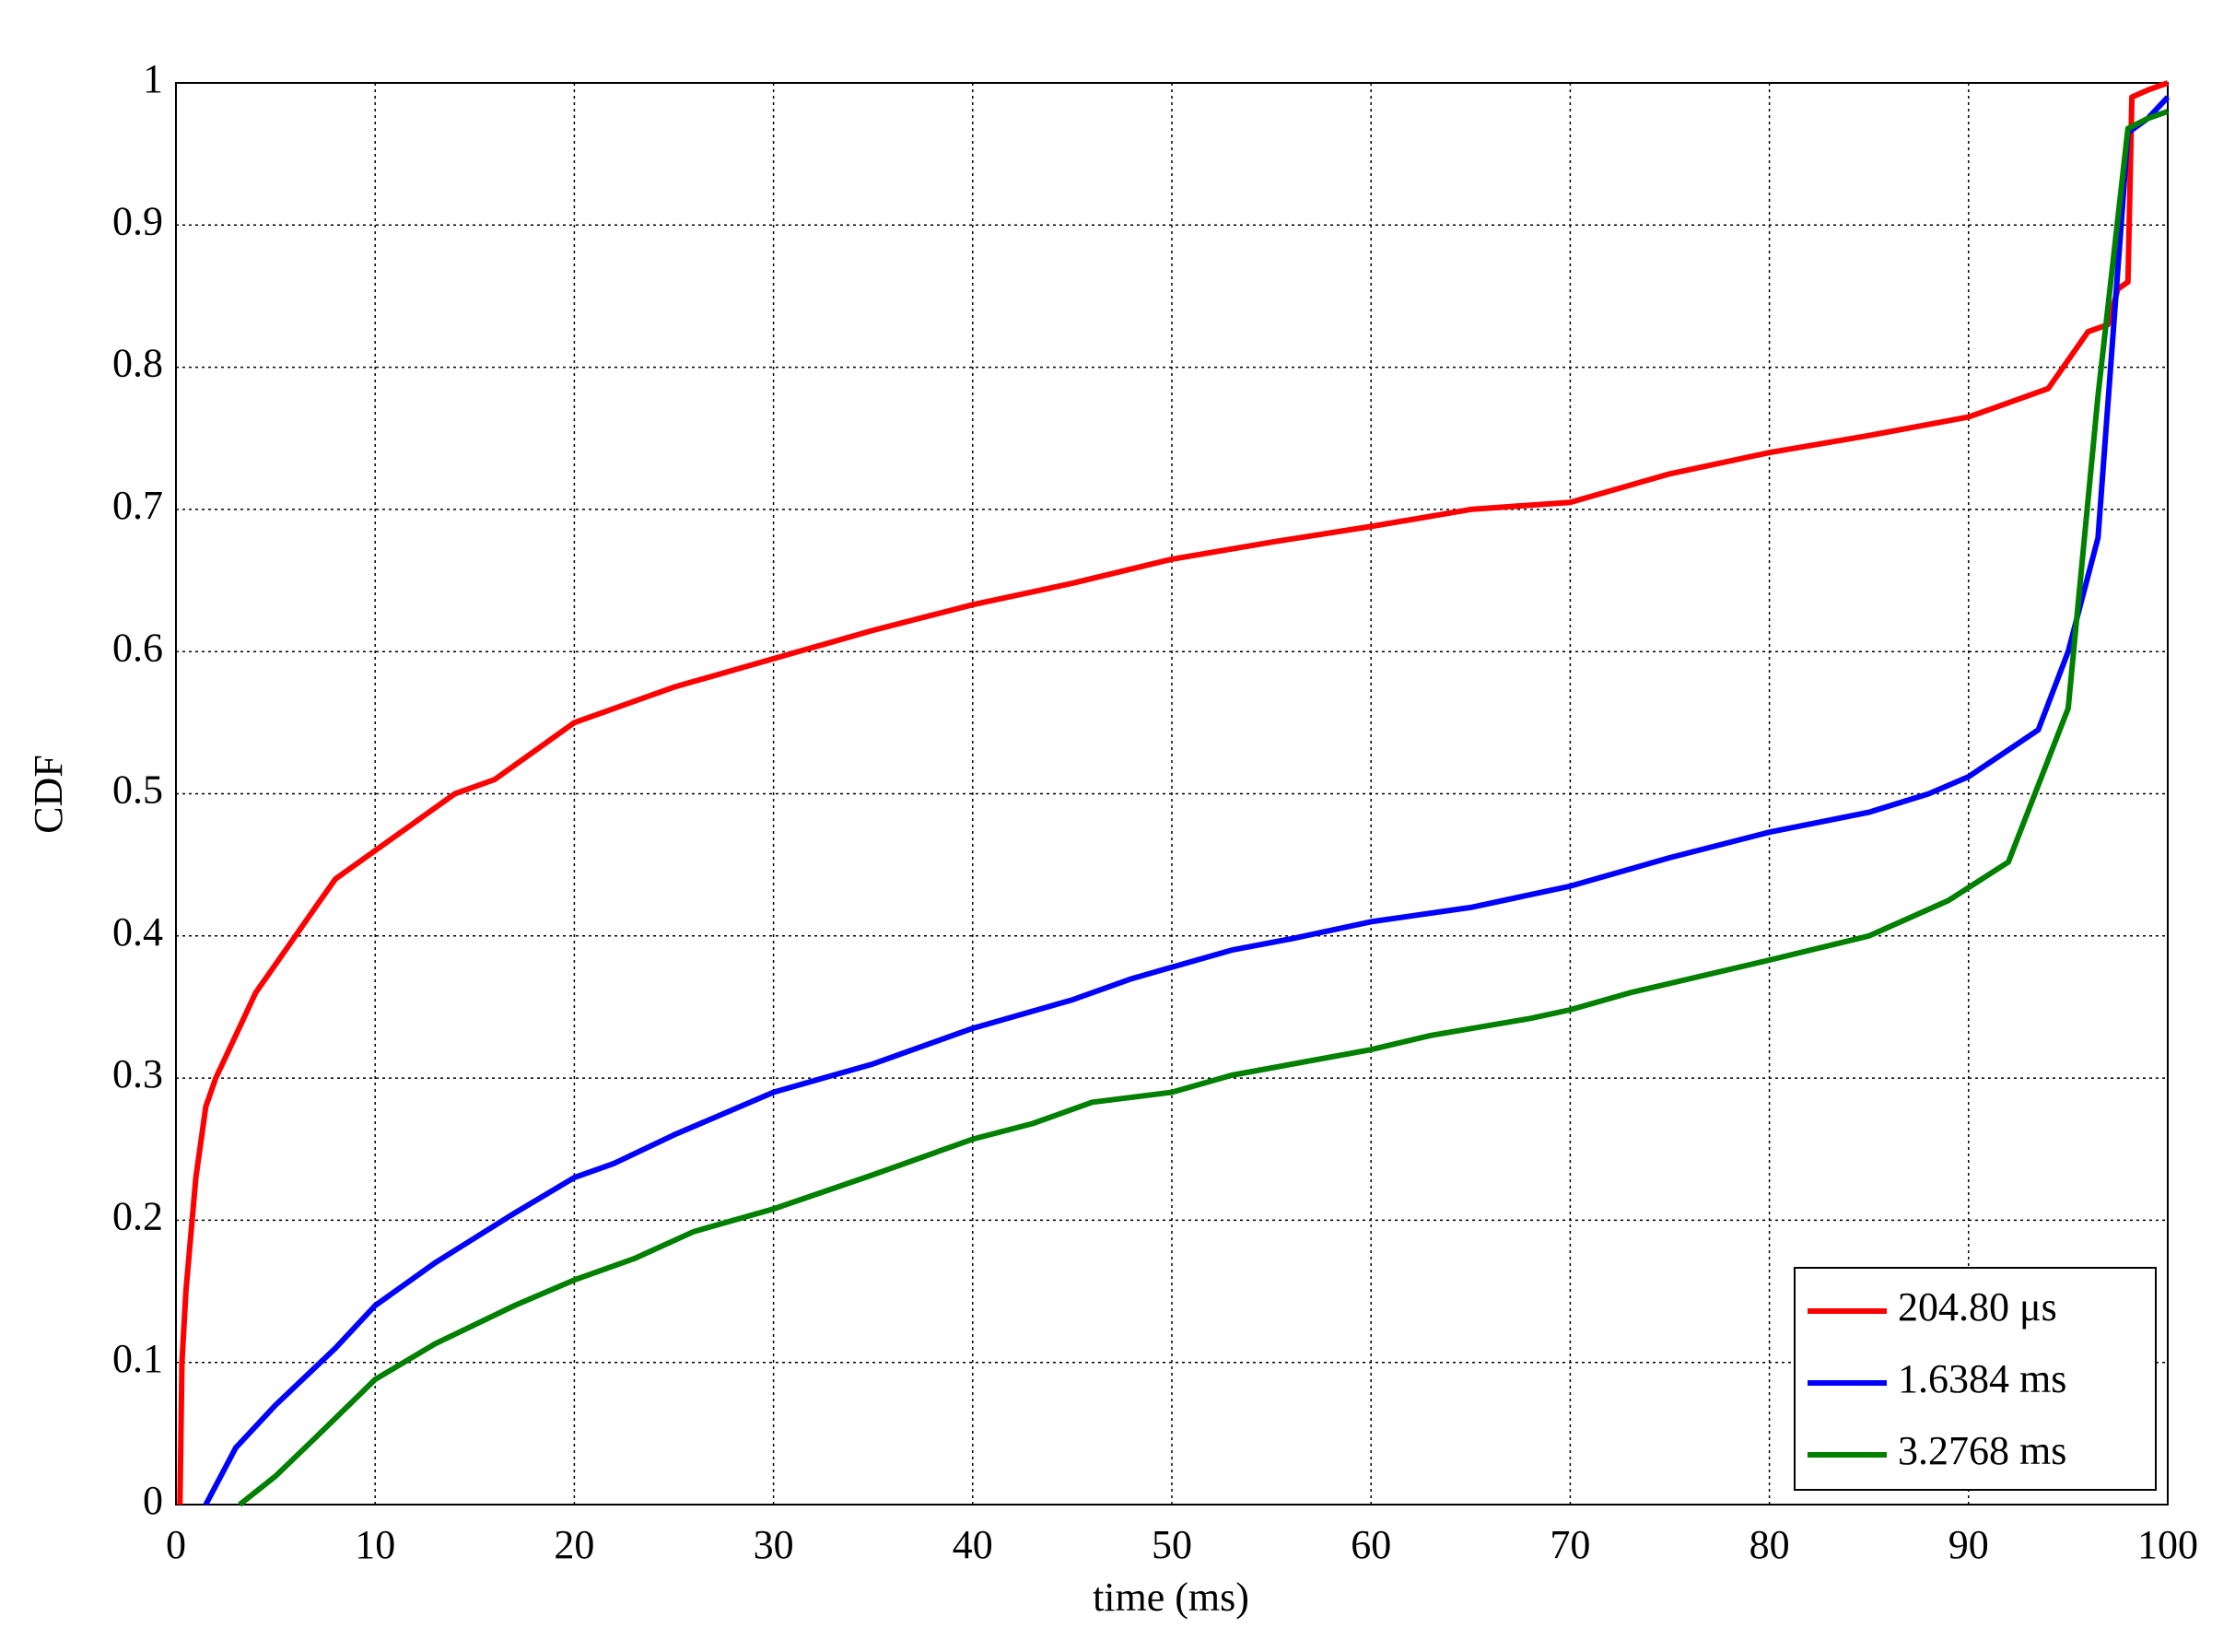  What do you see at coordinates (49, 795) in the screenshot?
I see `y-axis-label: CDF` at bounding box center [49, 795].